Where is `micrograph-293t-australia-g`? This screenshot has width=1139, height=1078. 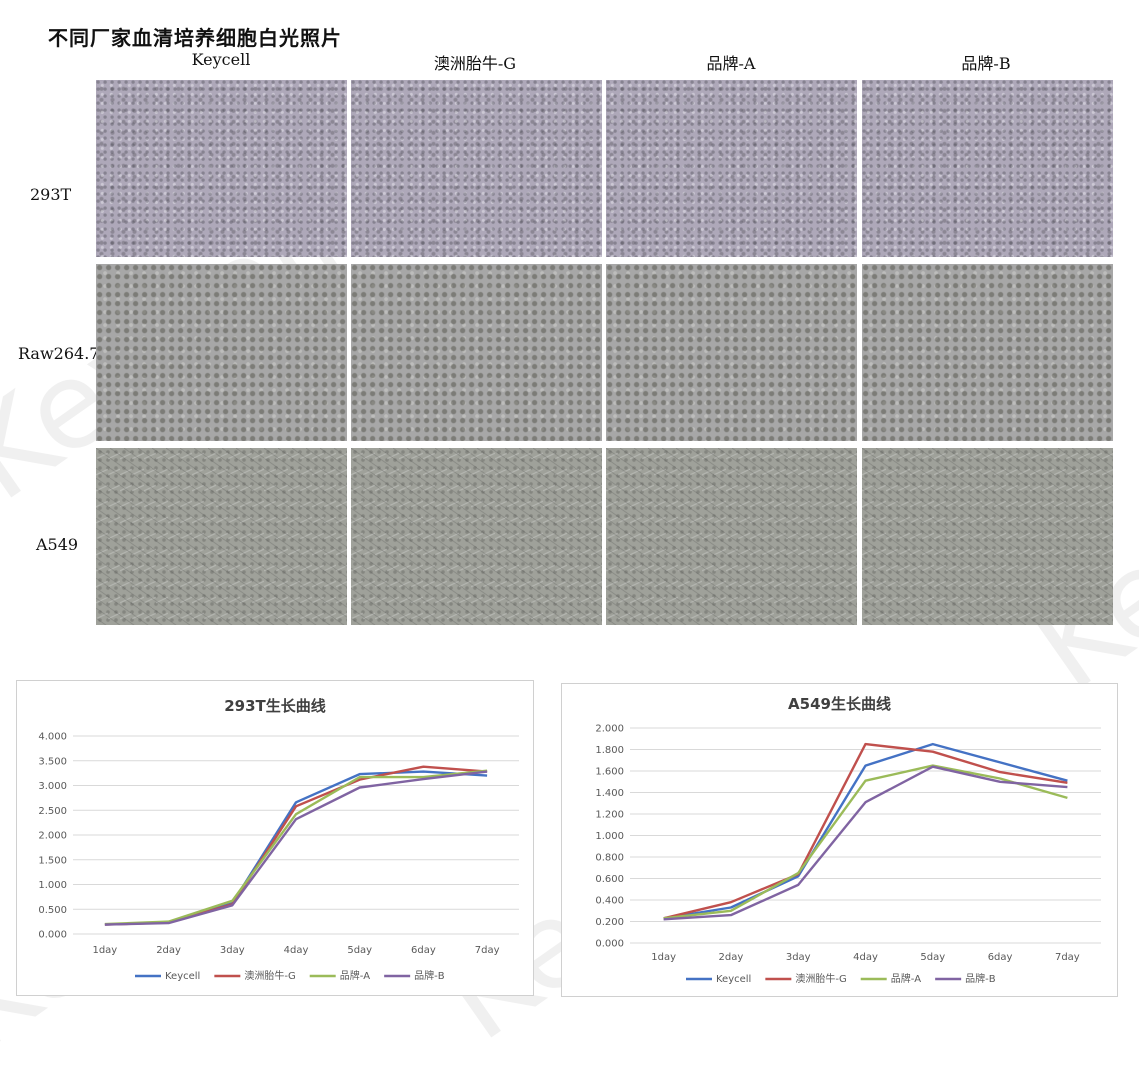 micrograph-293t-australia-g is located at coordinates (476, 168).